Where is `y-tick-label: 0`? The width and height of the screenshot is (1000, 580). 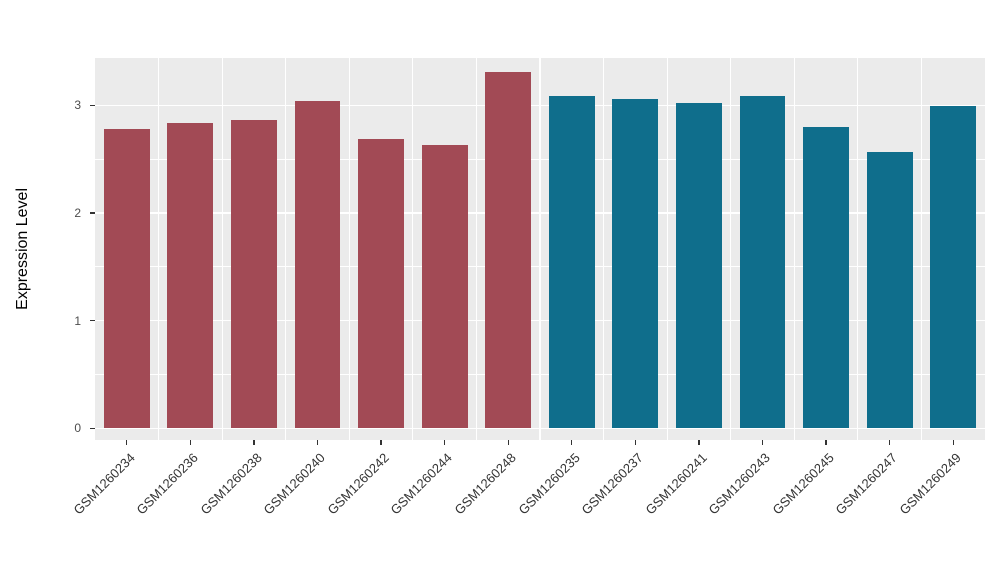 y-tick-label: 0 is located at coordinates (77, 428).